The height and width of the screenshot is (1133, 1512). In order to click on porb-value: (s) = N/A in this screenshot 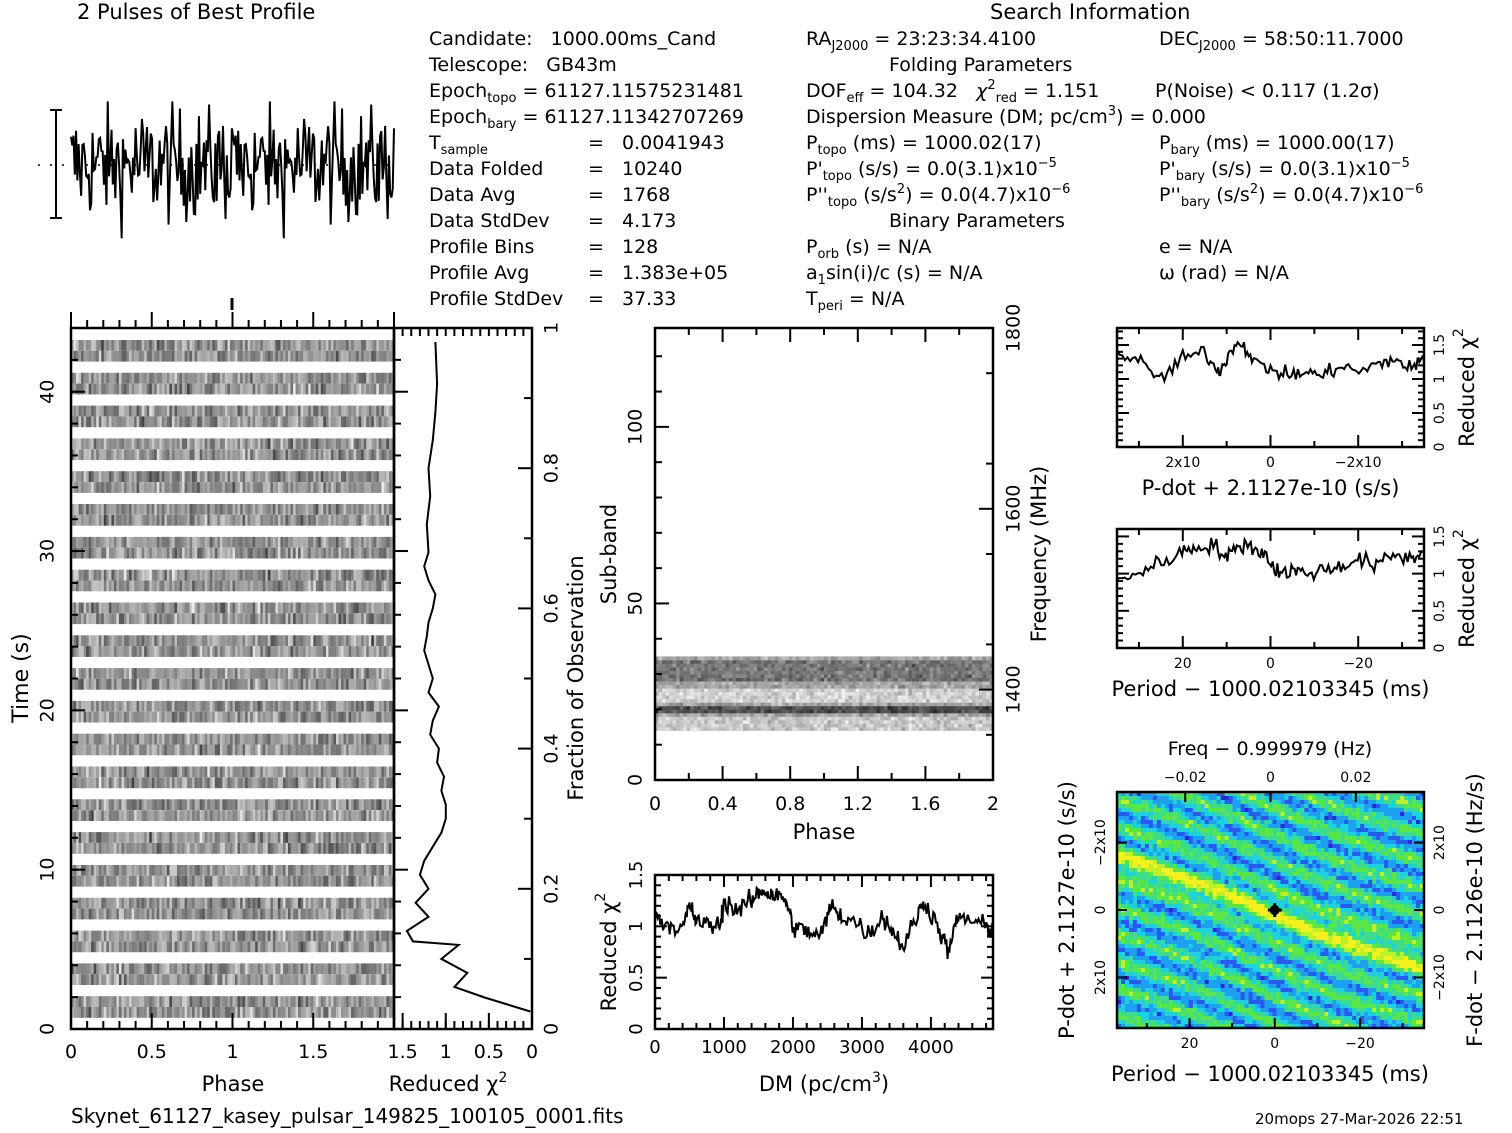, I will do `click(888, 247)`.